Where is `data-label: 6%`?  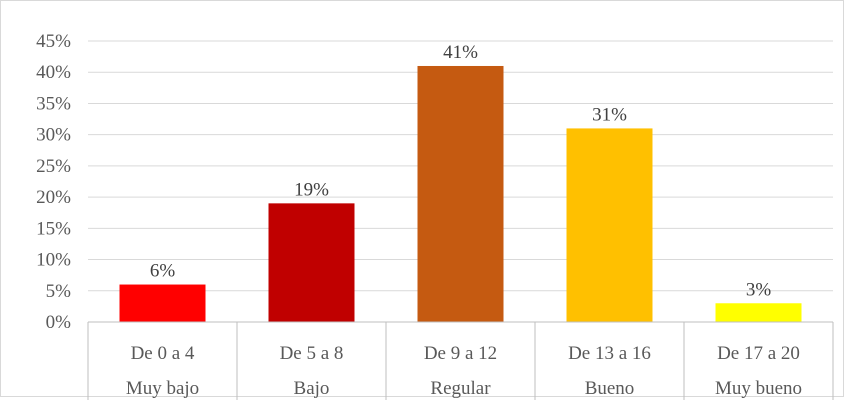 data-label: 6% is located at coordinates (163, 271).